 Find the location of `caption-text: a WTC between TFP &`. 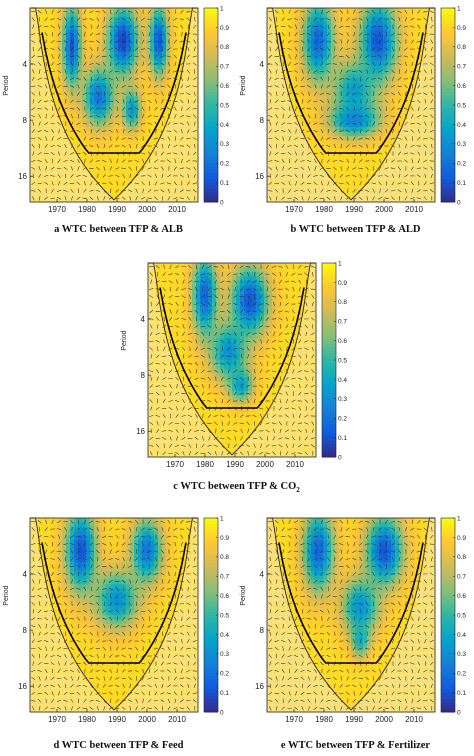

caption-text: a WTC between TFP & is located at coordinates (108, 229).